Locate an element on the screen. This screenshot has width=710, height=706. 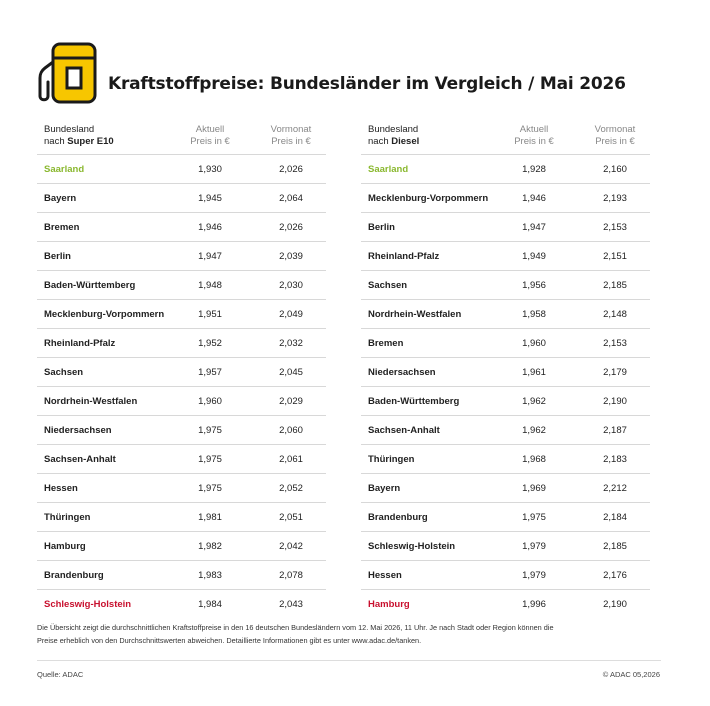
previous-price: 2,148 is located at coordinates (615, 314).